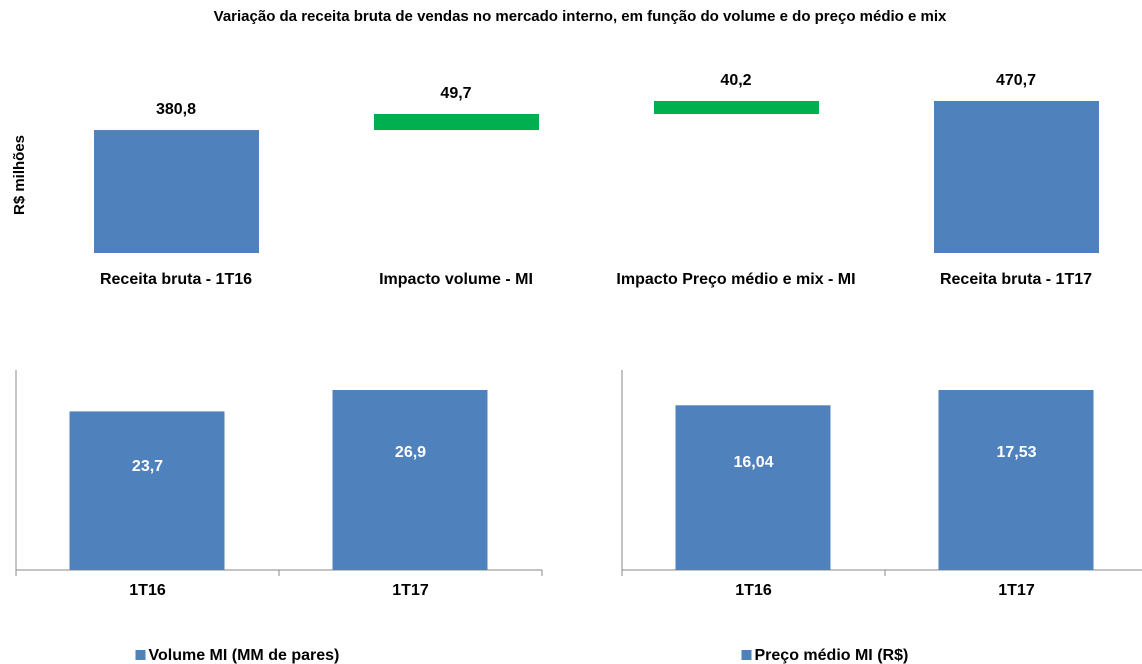 This screenshot has width=1142, height=664. What do you see at coordinates (19, 175) in the screenshot?
I see `y-axis-label: R$ milhões` at bounding box center [19, 175].